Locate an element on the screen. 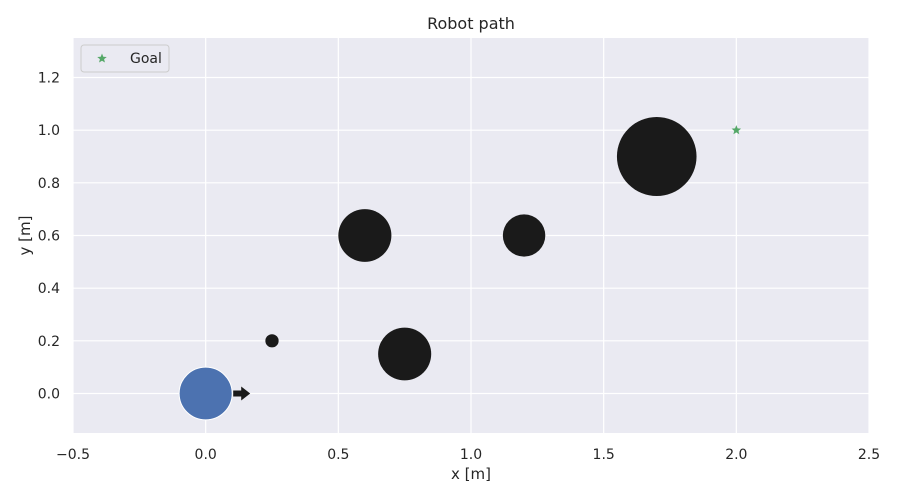 The width and height of the screenshot is (900, 500). y-tick-label: 0.6 is located at coordinates (49, 237).